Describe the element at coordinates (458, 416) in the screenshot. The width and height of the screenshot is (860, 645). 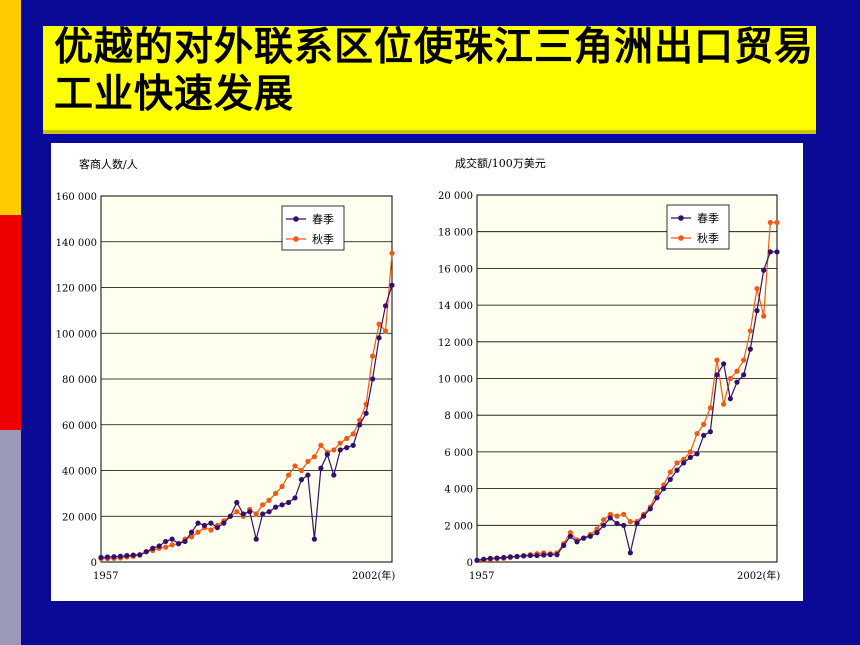
I see `y-tick-label: 8 000` at that location.